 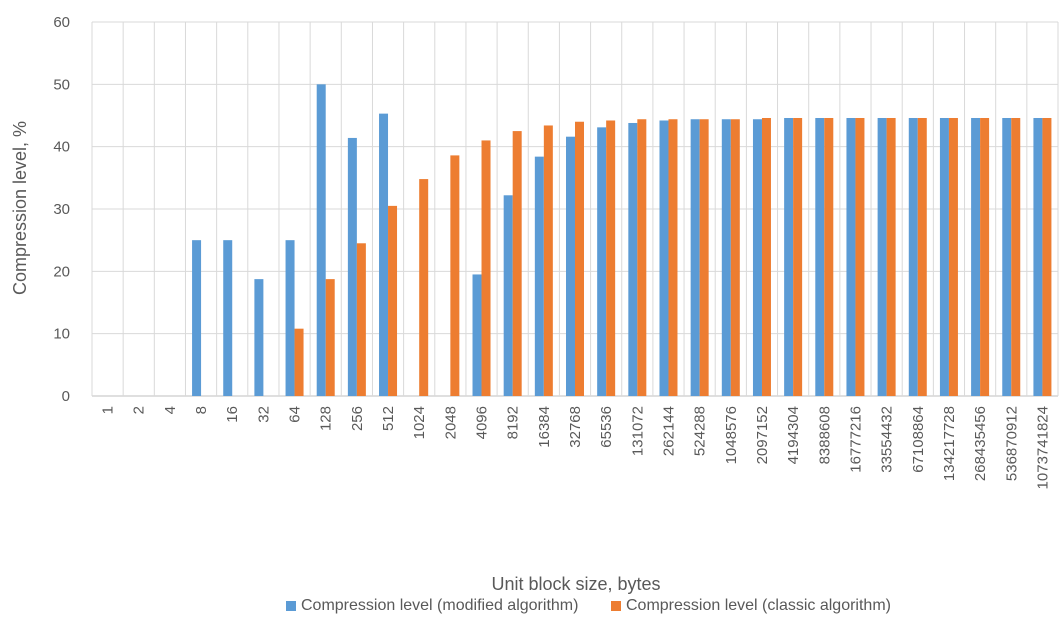 I want to click on x-tick-label: 1048576, so click(x=731, y=435).